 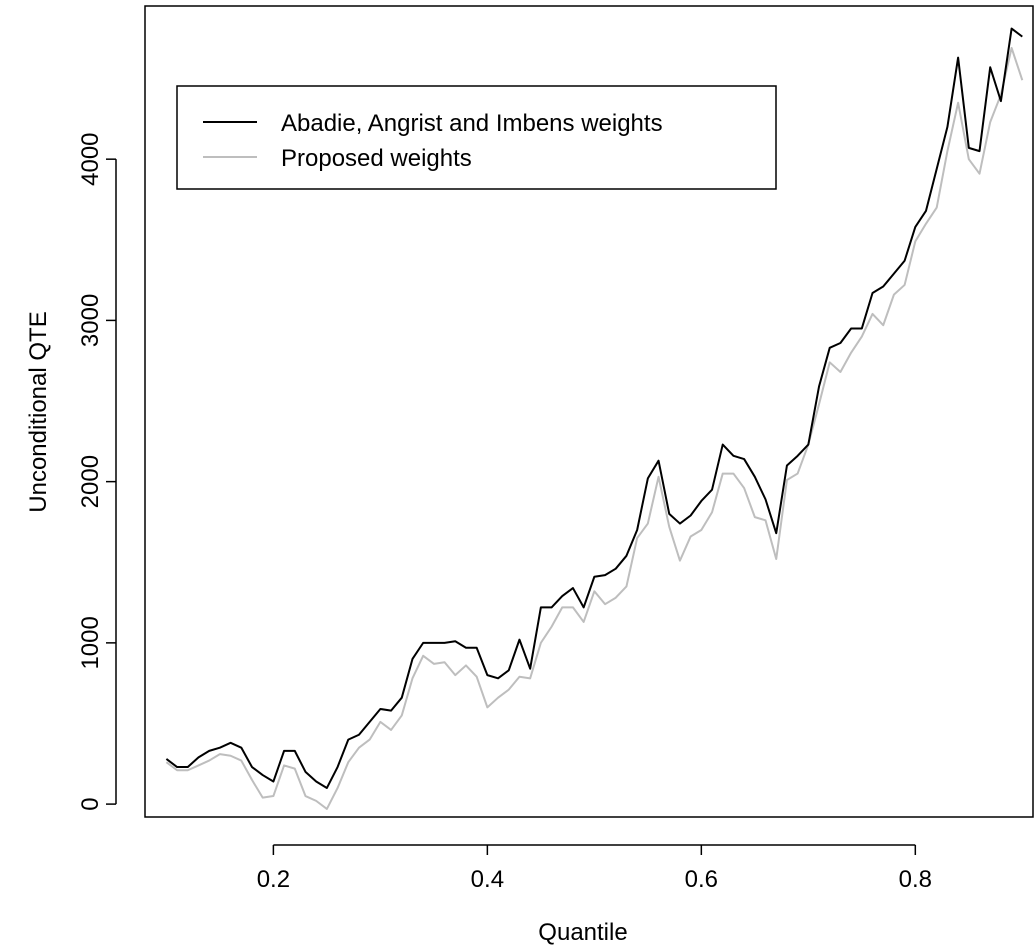 What do you see at coordinates (38, 411) in the screenshot?
I see `y-axis-title: Unconditional QTE` at bounding box center [38, 411].